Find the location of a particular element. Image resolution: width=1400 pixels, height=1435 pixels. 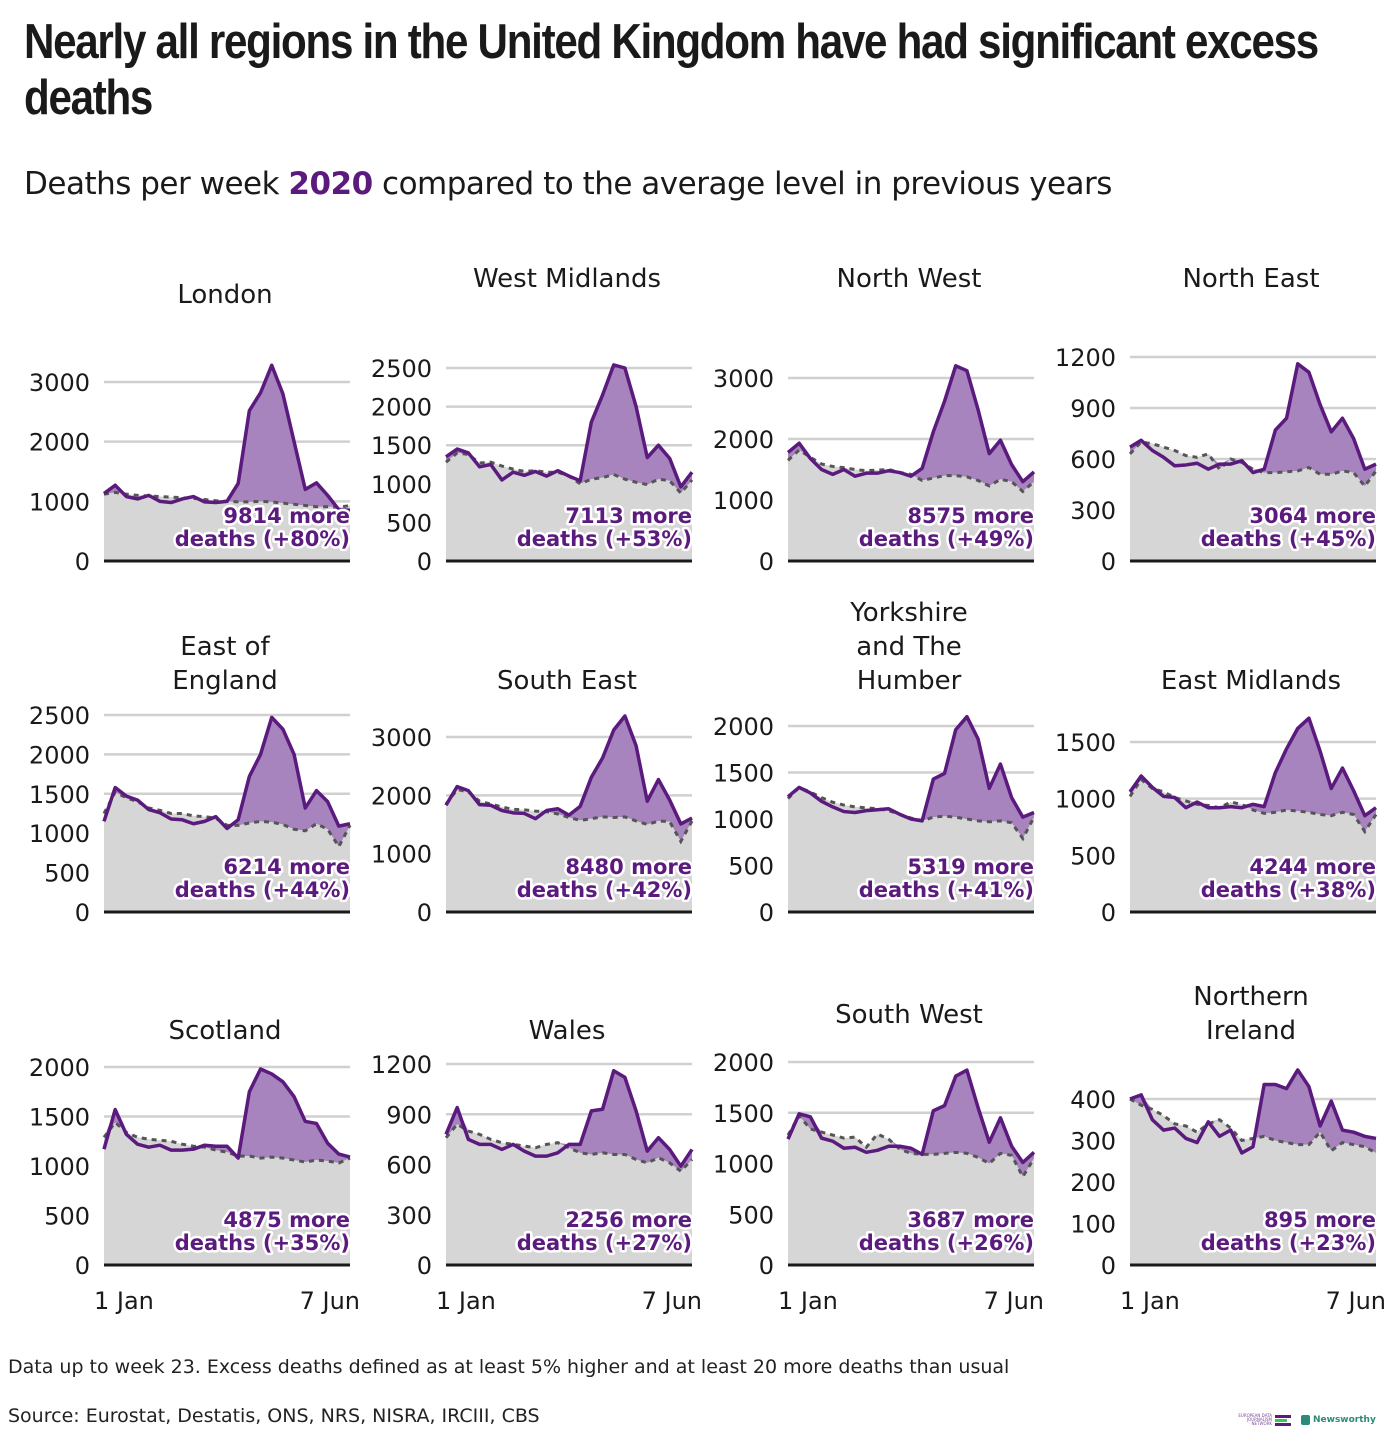

y-tick-label: 200 is located at coordinates (1093, 1183).